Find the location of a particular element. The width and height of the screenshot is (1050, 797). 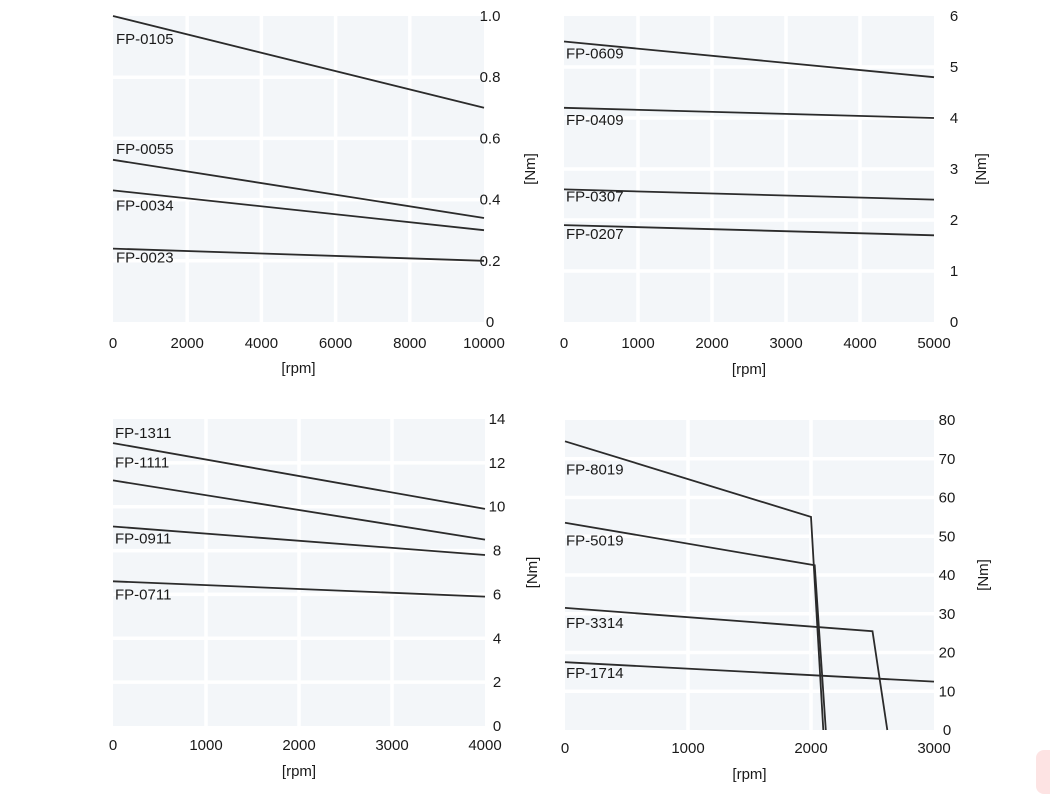

y-tick-label: 8 is located at coordinates (497, 551).